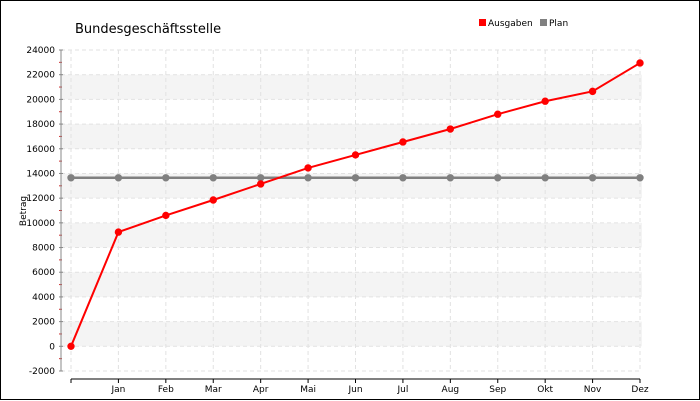 Image resolution: width=700 pixels, height=401 pixels. What do you see at coordinates (40, 100) in the screenshot?
I see `y-tick-label: 20000` at bounding box center [40, 100].